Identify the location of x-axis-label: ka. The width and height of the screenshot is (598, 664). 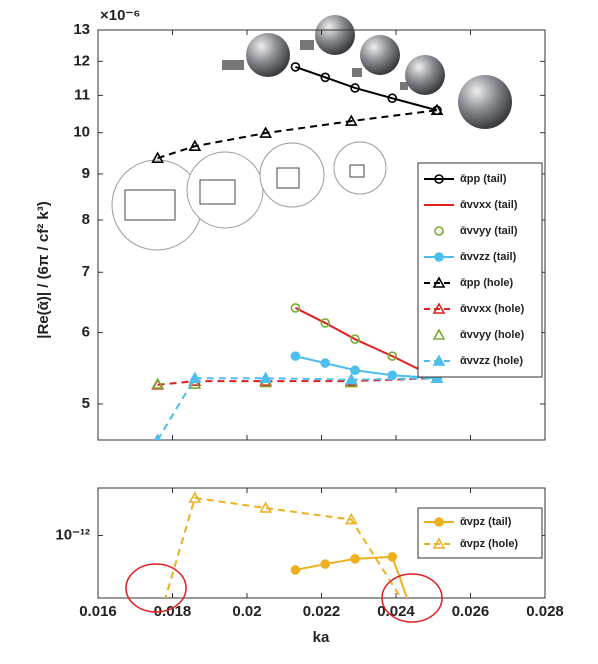
(321, 637).